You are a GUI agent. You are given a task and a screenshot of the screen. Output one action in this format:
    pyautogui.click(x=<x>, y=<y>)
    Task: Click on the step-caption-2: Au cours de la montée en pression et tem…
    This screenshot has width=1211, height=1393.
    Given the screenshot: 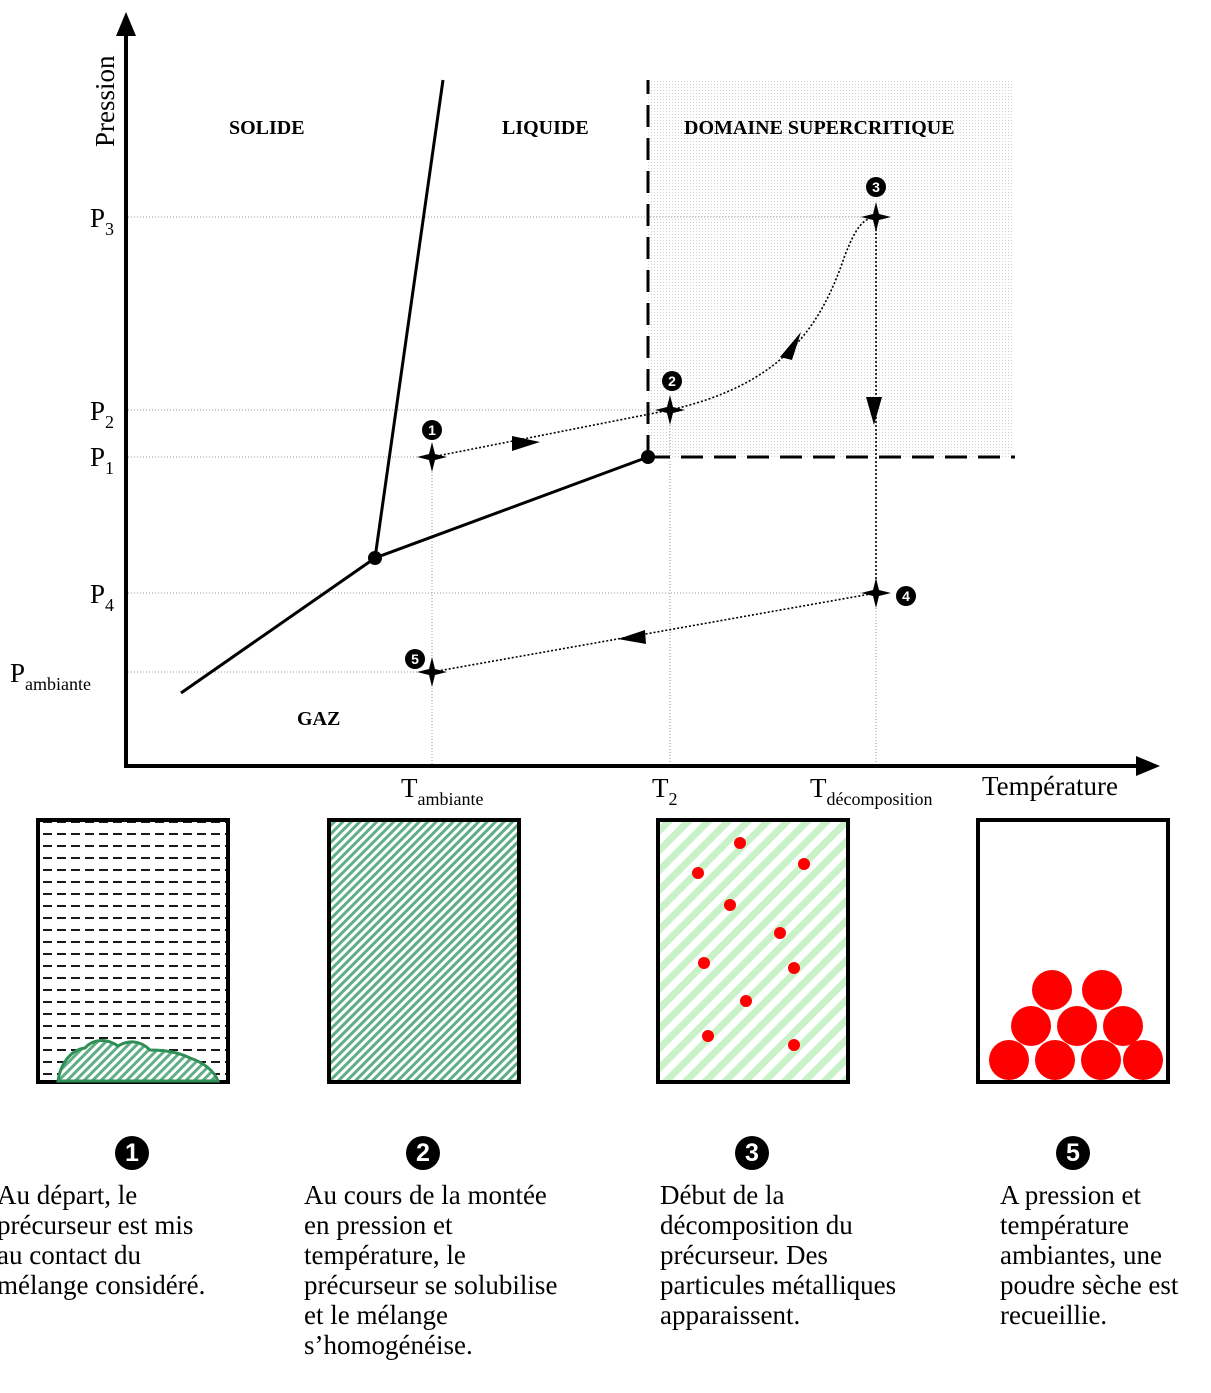 What is the action you would take?
    pyautogui.click(x=431, y=1270)
    